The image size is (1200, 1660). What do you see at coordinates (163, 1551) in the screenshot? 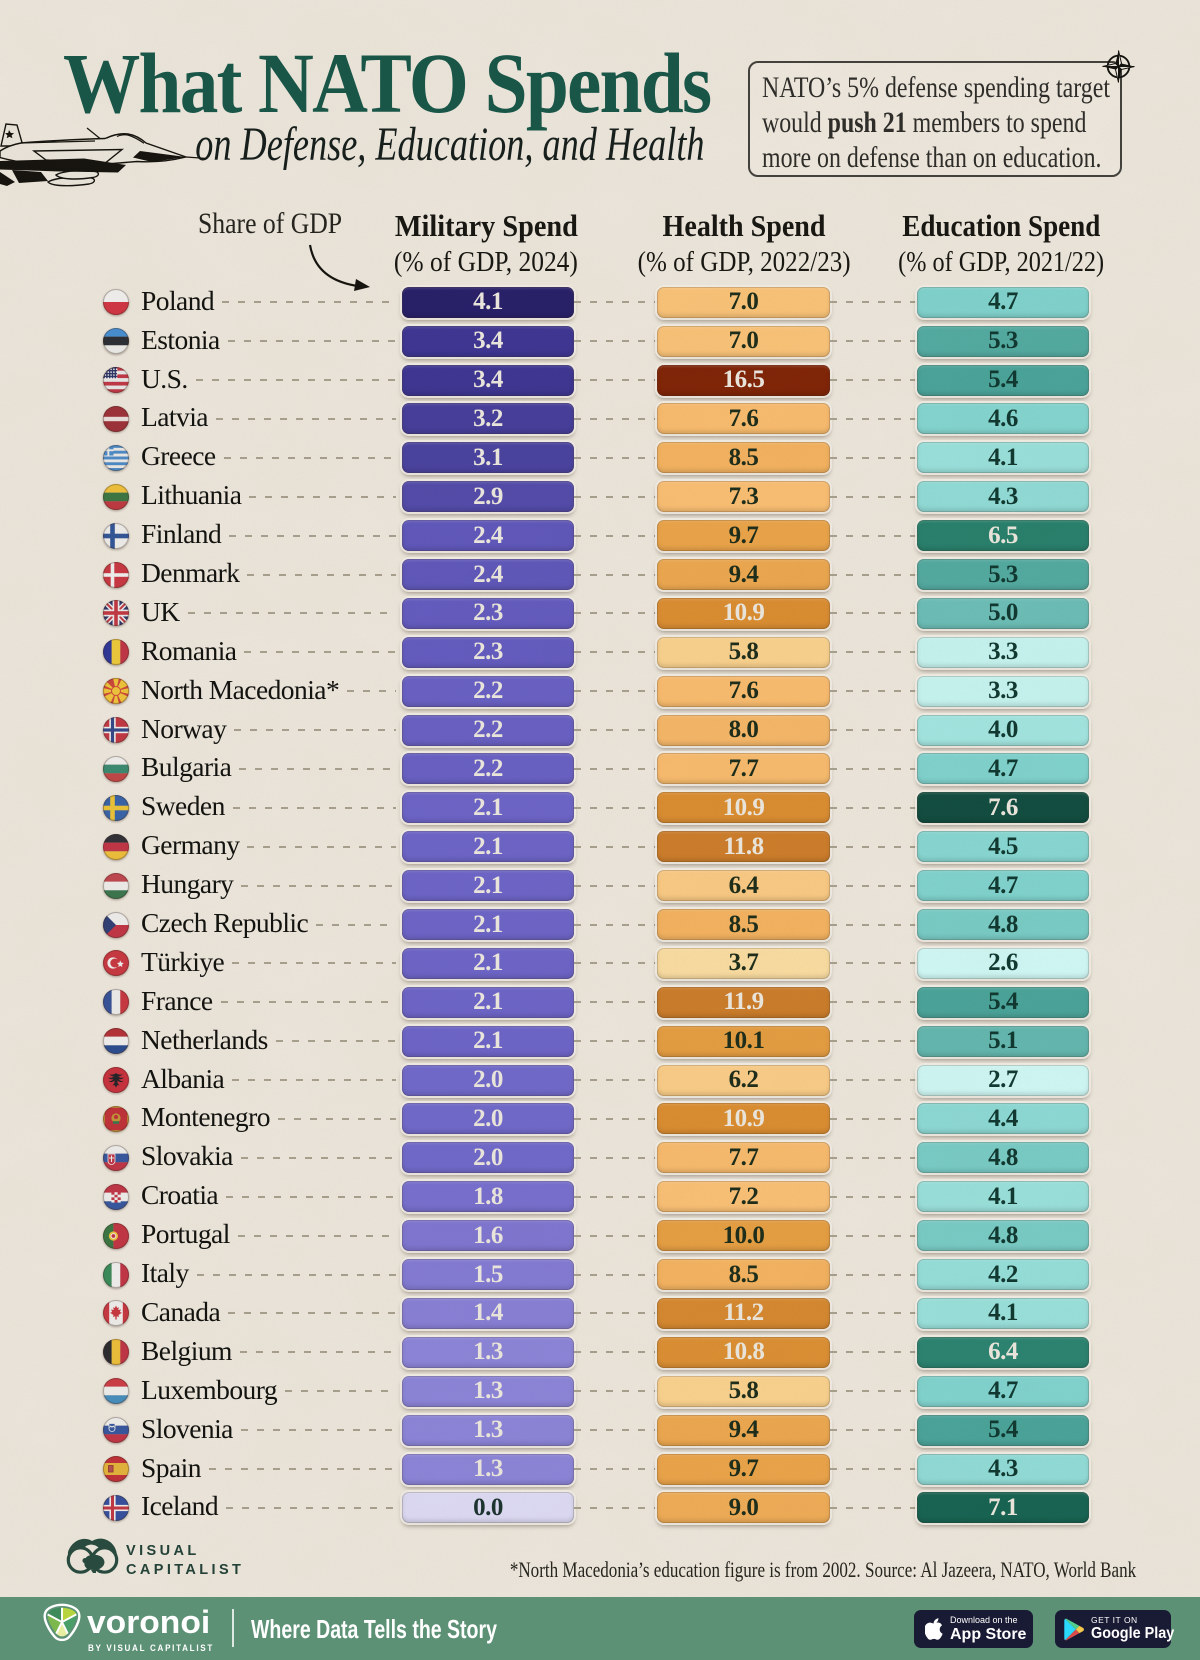
I see `svg-text: VISUAL` at bounding box center [163, 1551].